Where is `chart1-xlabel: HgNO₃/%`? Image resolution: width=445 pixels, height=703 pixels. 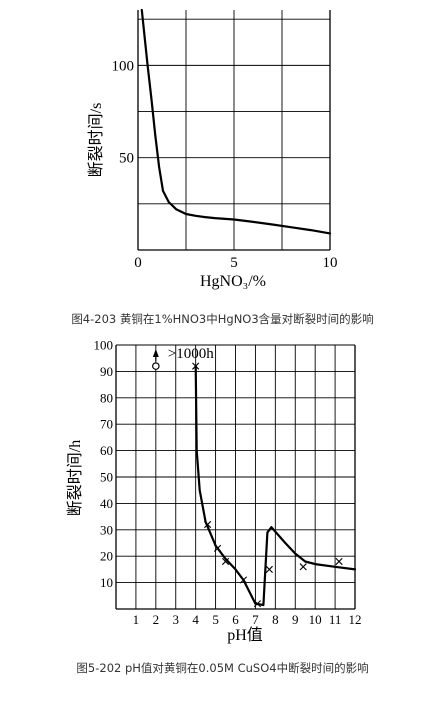 chart1-xlabel: HgNO₃/% is located at coordinates (233, 281).